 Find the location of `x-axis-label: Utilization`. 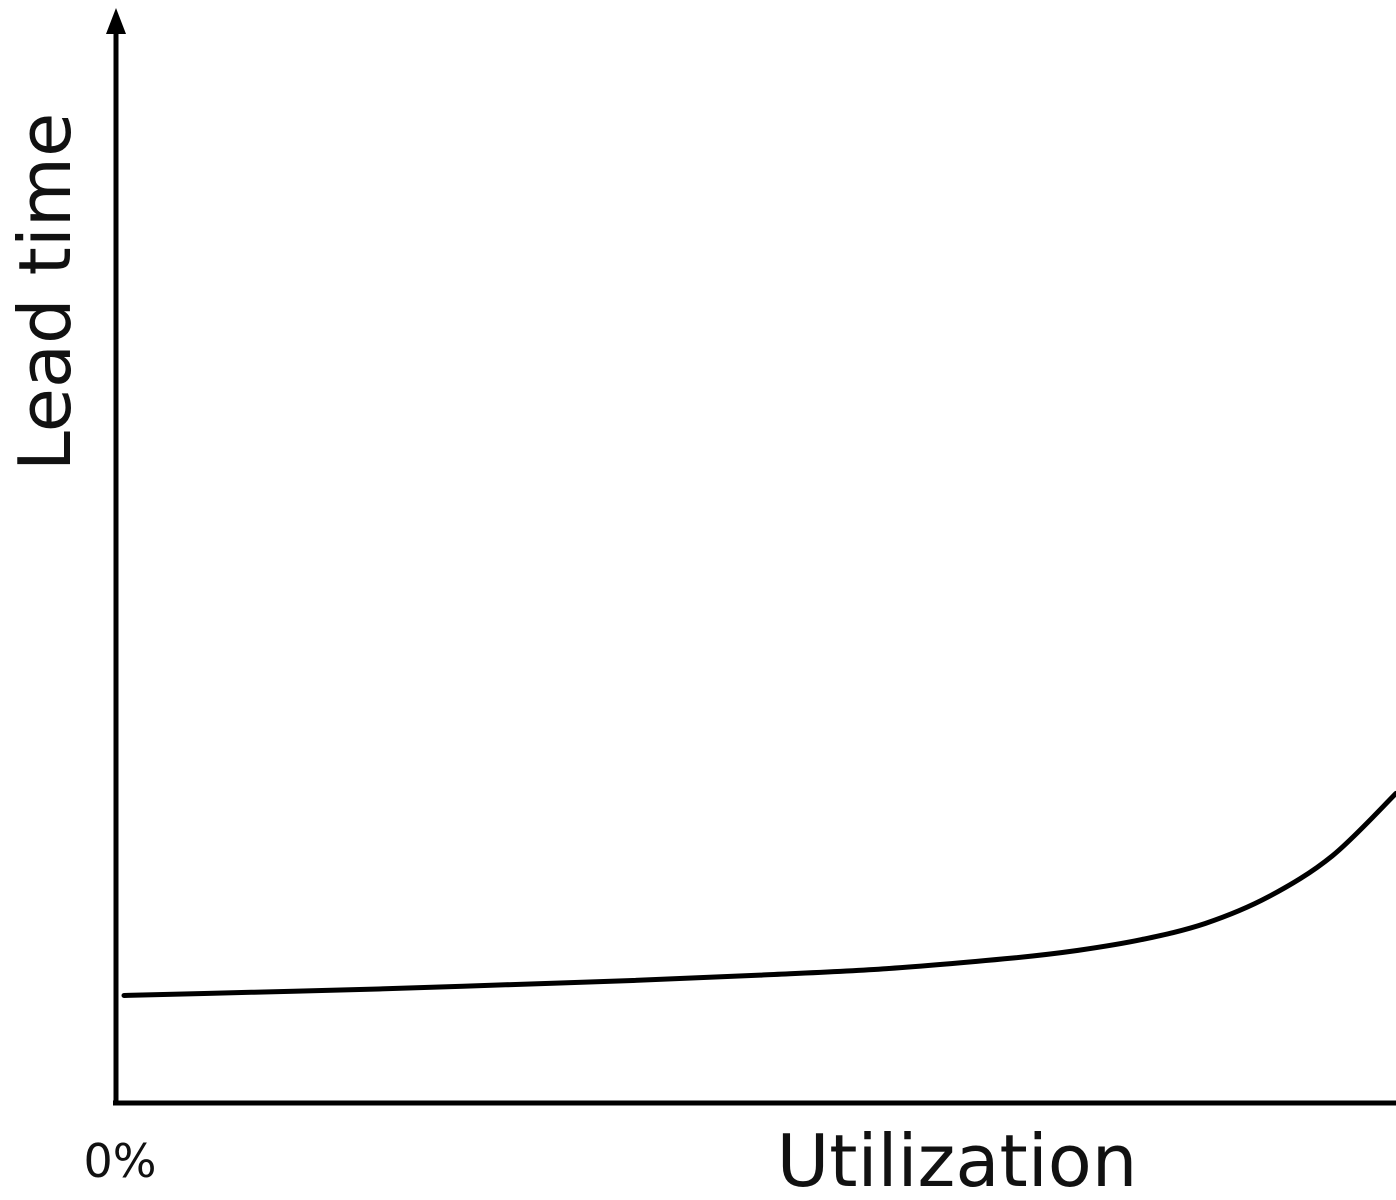

x-axis-label: Utilization is located at coordinates (957, 1157).